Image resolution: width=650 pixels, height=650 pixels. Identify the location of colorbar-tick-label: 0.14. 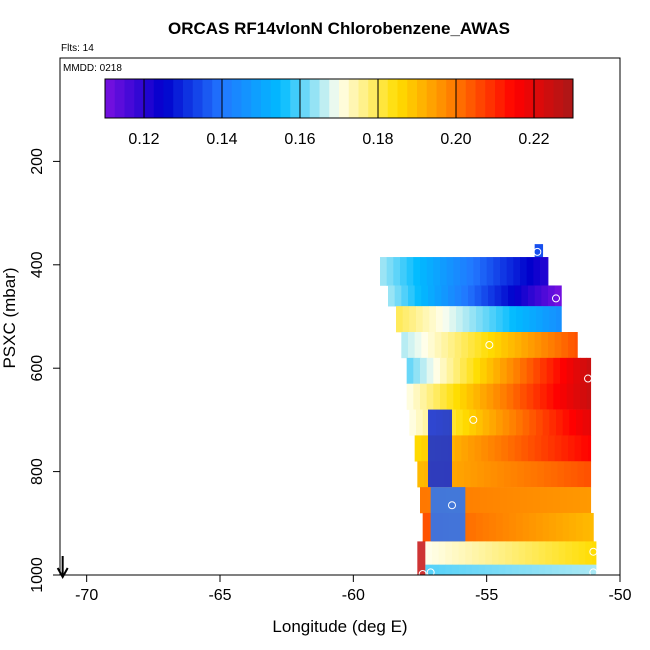
(221, 139).